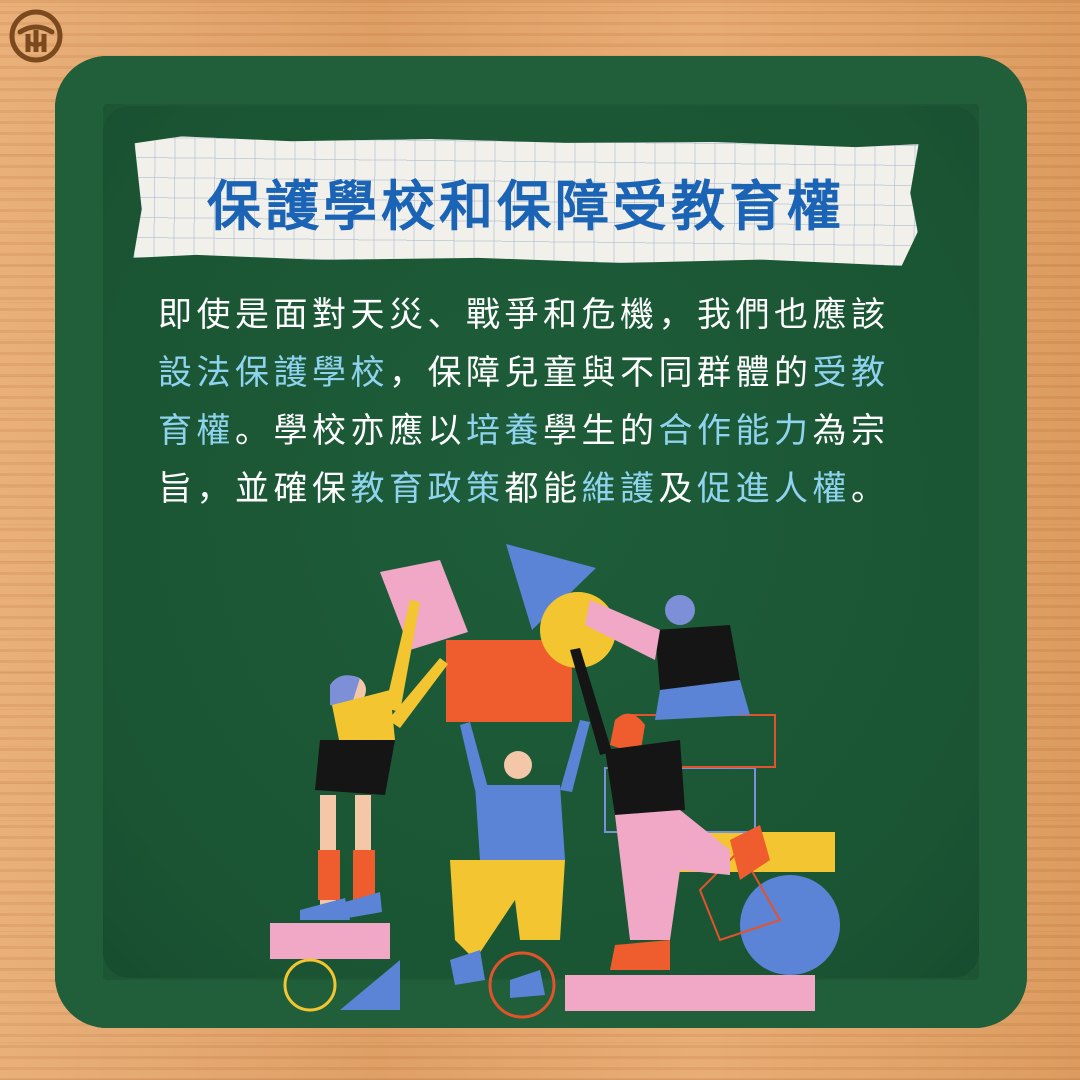 The image size is (1080, 1080). What do you see at coordinates (851, 373) in the screenshot?
I see `highlighted-text: 受教` at bounding box center [851, 373].